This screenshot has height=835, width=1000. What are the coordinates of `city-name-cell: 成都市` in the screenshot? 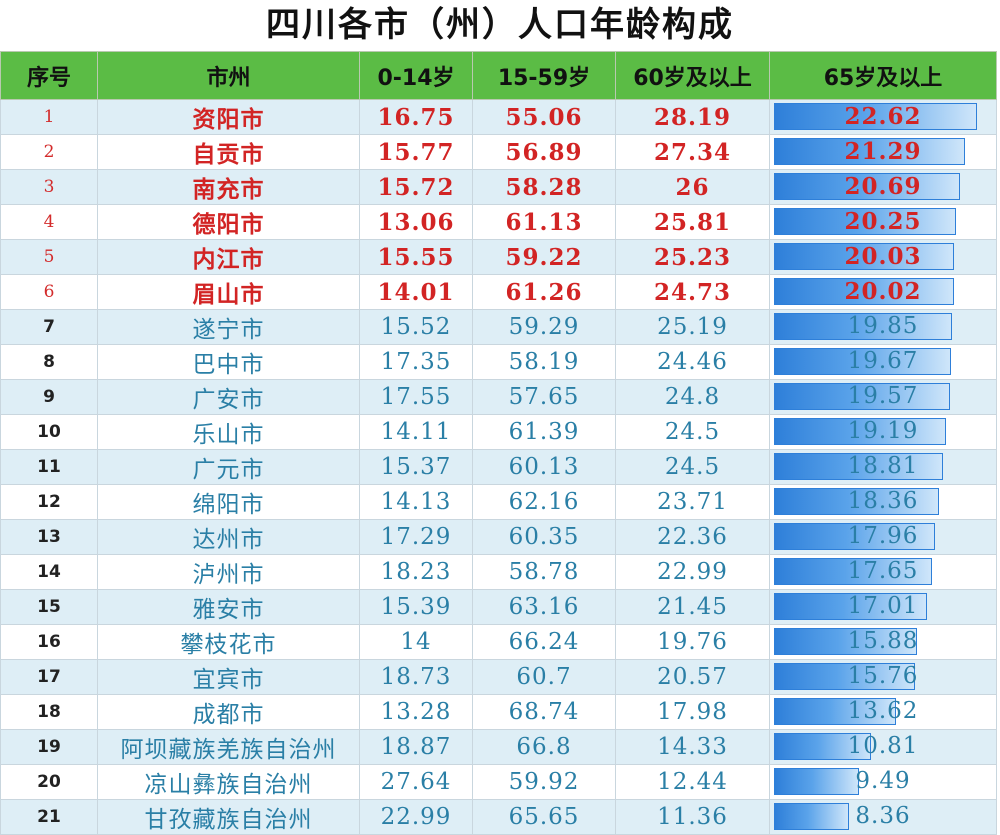 It's located at (228, 712).